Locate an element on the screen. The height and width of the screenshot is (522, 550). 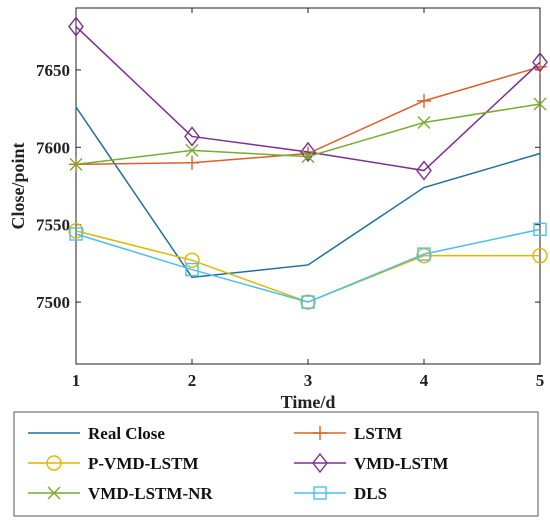
legend-item: DLS is located at coordinates (340, 493).